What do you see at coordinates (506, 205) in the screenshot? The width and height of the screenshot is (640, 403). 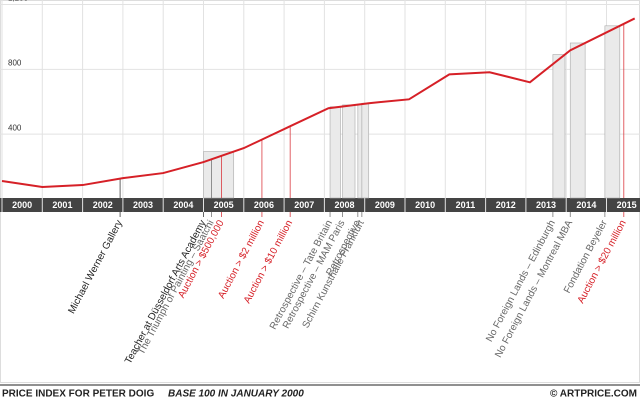 I see `x-tick-label: 2012` at bounding box center [506, 205].